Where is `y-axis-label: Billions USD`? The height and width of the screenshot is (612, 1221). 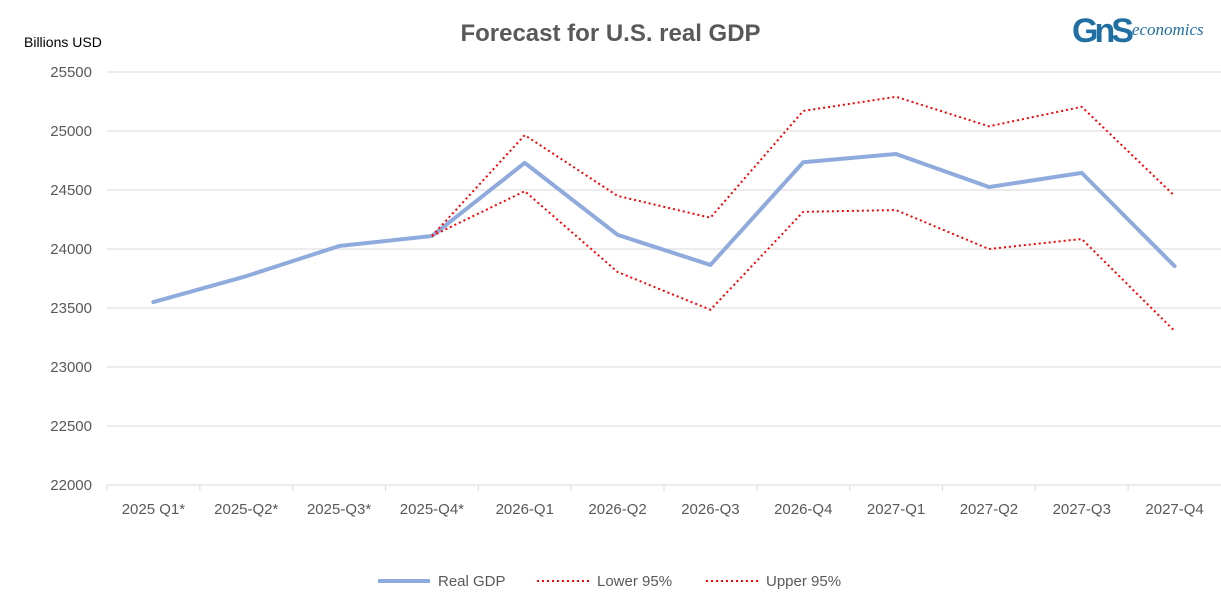
y-axis-label: Billions USD is located at coordinates (63, 42).